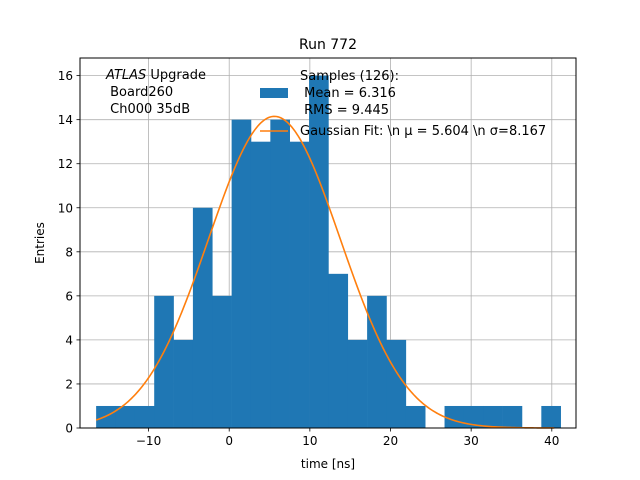 The image size is (640, 480). What do you see at coordinates (65, 76) in the screenshot?
I see `y-tick-label: 16` at bounding box center [65, 76].